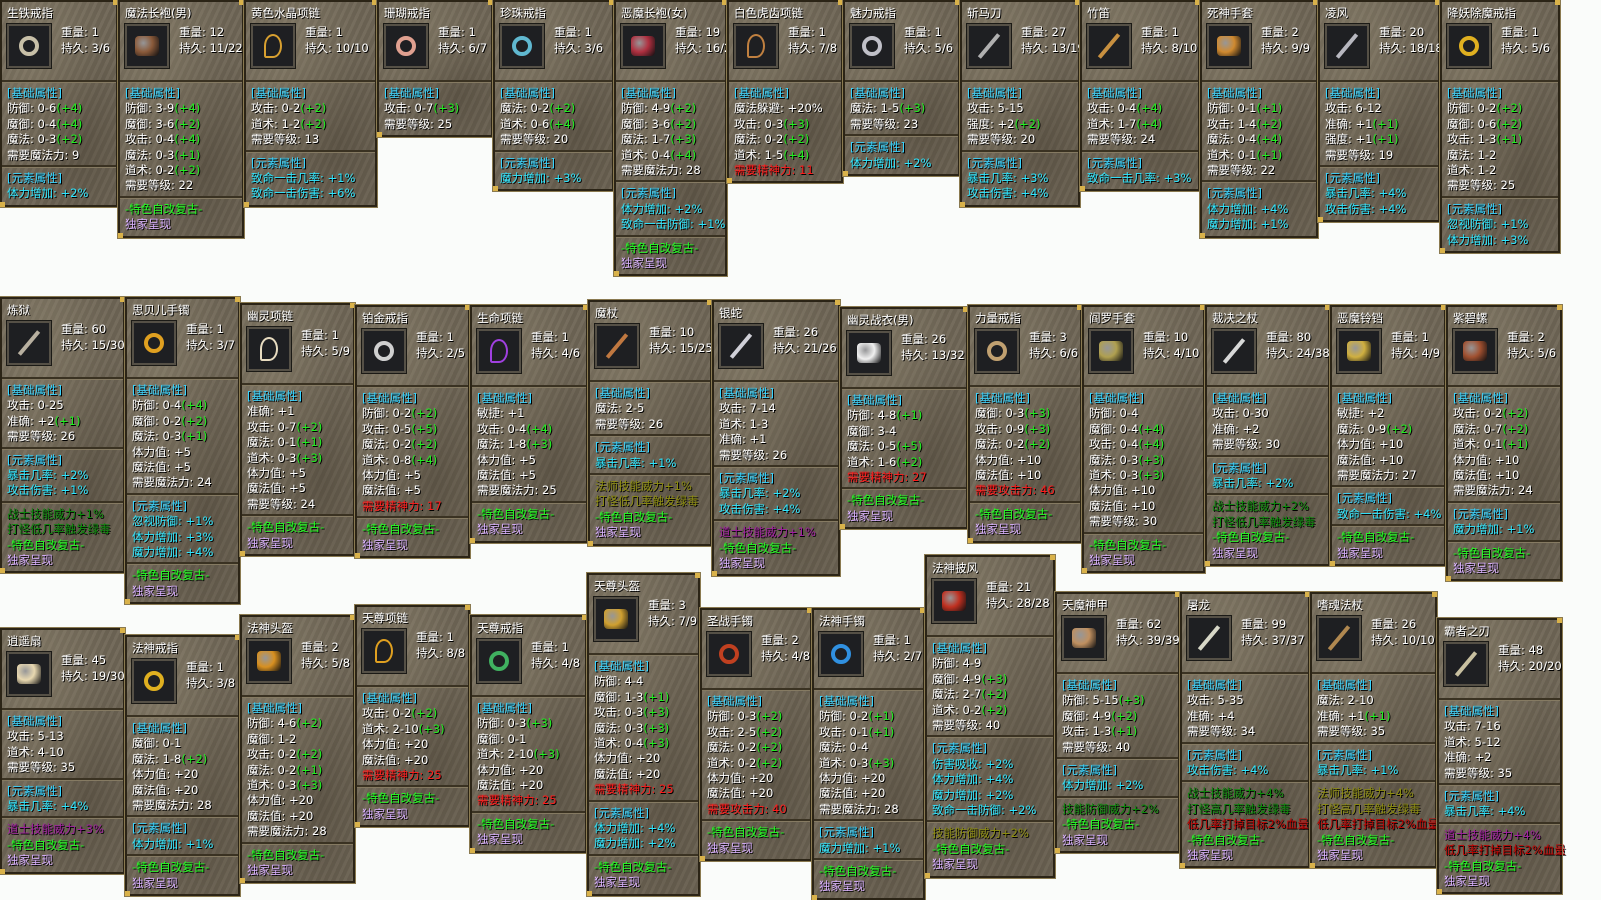 This screenshot has width=1601, height=900. I want to click on element-row: 忽视防御: +1%, so click(173, 521).